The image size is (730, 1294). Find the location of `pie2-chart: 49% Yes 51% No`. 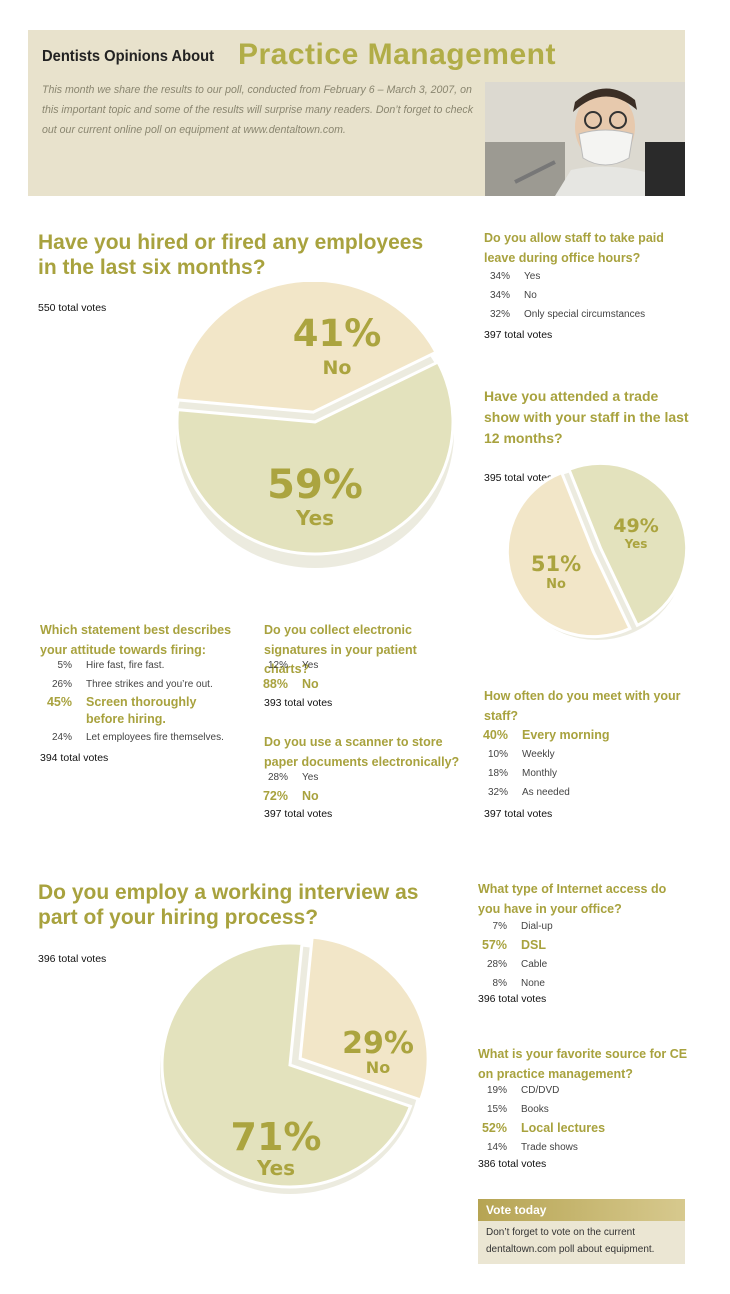

pie2-chart: 49% Yes 51% No is located at coordinates (597, 551).